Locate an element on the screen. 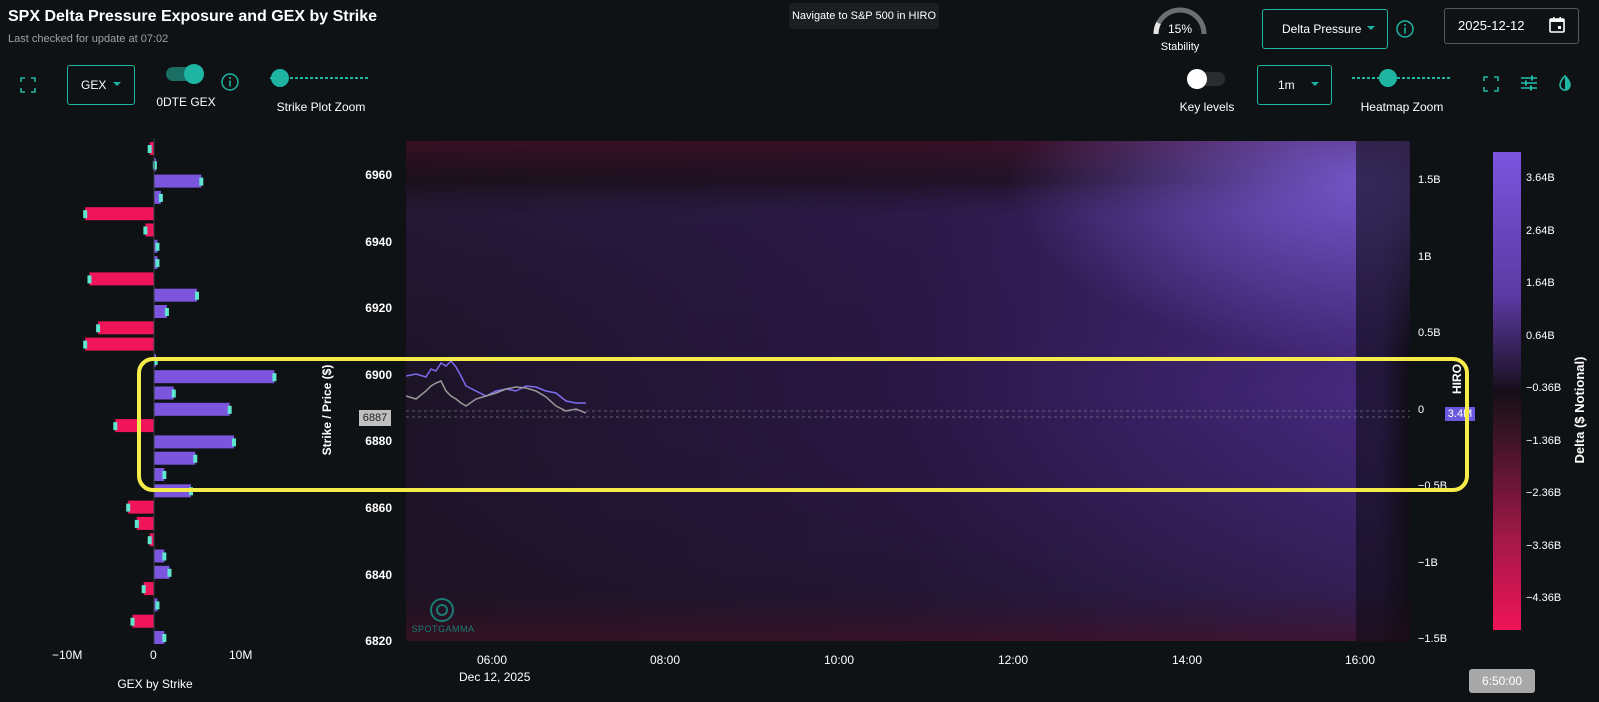 The width and height of the screenshot is (1599, 702). odte-gex-label: 0DTE GEX is located at coordinates (186, 102).